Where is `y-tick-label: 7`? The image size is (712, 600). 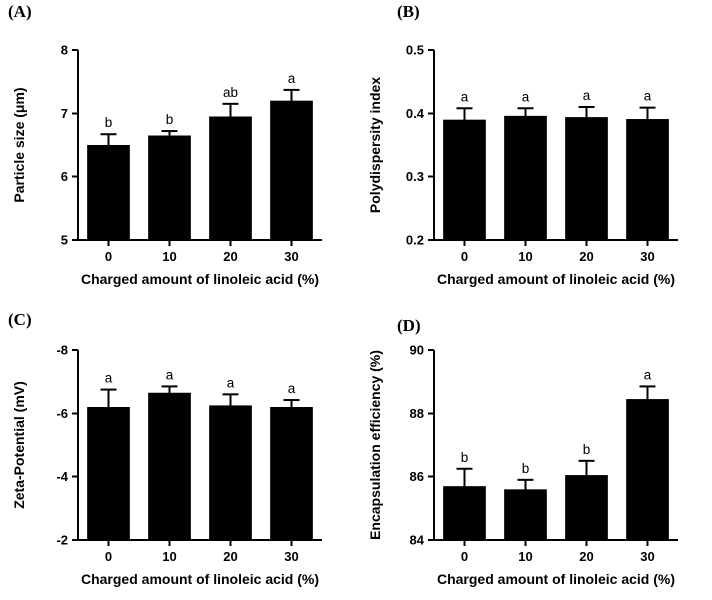
y-tick-label: 7 is located at coordinates (64, 113).